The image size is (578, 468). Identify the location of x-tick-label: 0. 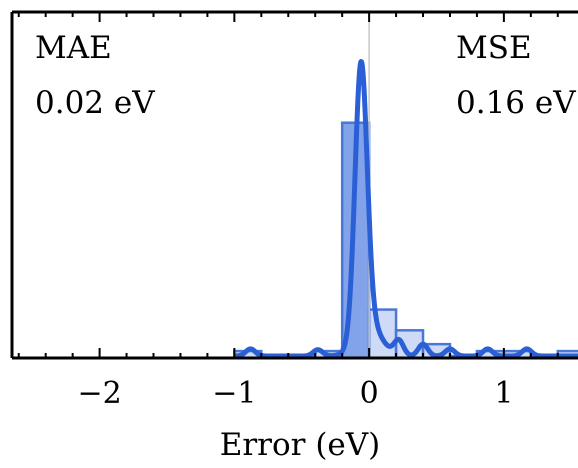
(369, 393).